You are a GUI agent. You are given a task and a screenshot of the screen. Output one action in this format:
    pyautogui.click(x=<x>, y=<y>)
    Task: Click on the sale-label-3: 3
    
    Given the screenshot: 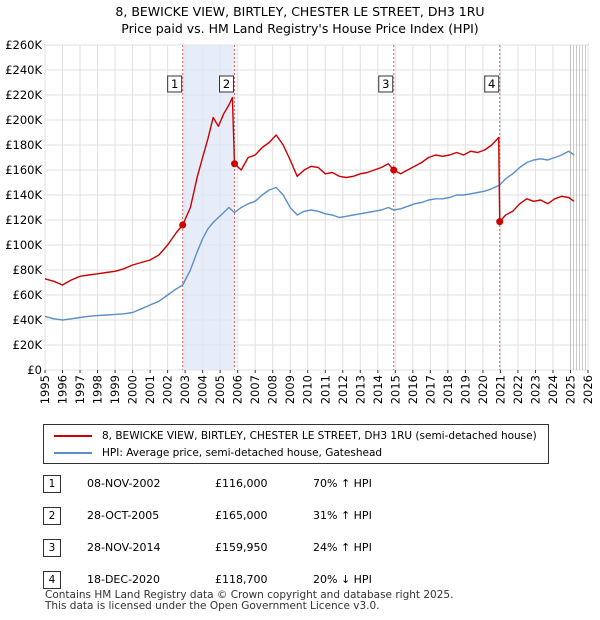 What is the action you would take?
    pyautogui.click(x=385, y=84)
    